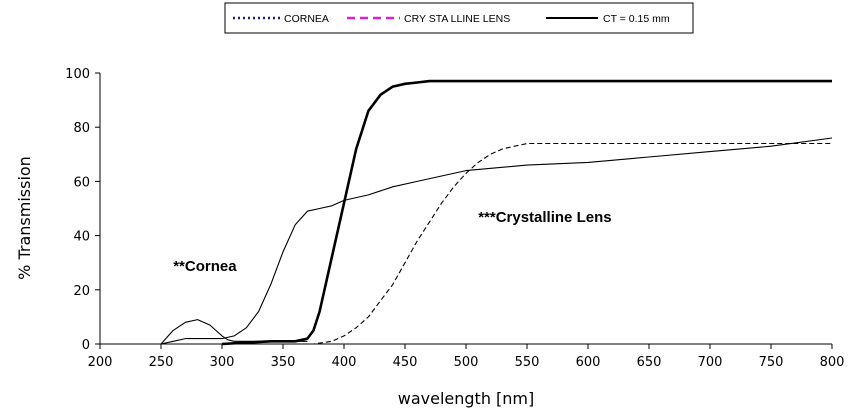 The width and height of the screenshot is (851, 412). Describe the element at coordinates (81, 182) in the screenshot. I see `y-tick-label: 60` at that location.